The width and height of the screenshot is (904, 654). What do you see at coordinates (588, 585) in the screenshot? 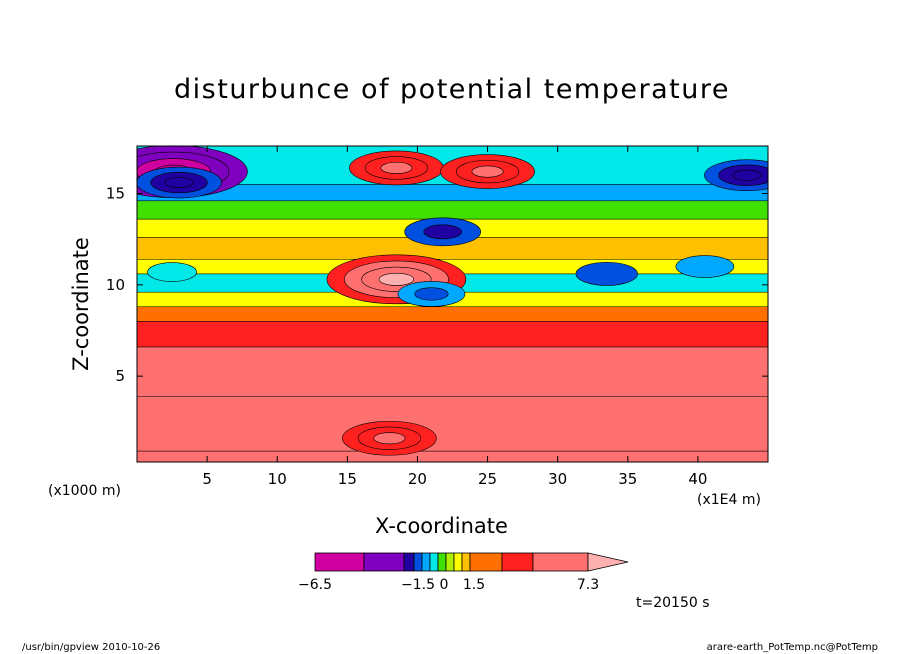
I see `colorbar-label-4: 7.3` at bounding box center [588, 585].